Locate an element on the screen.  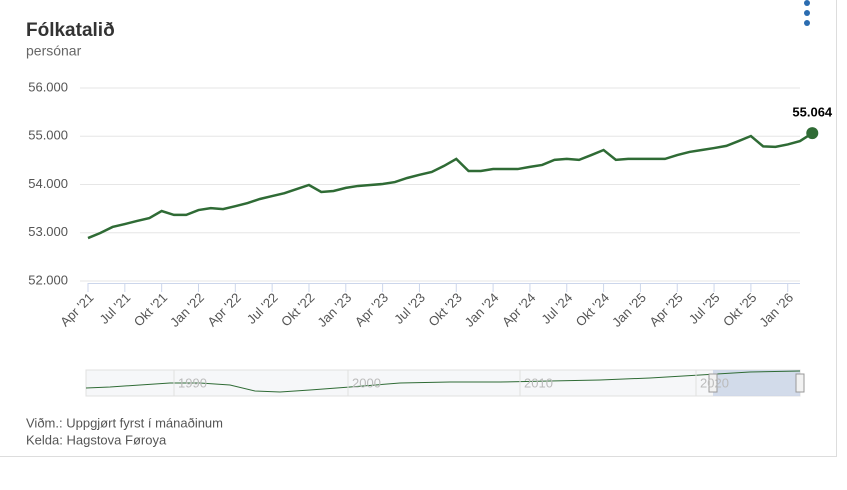
x-tick-label: Okt '24 is located at coordinates (592, 309).